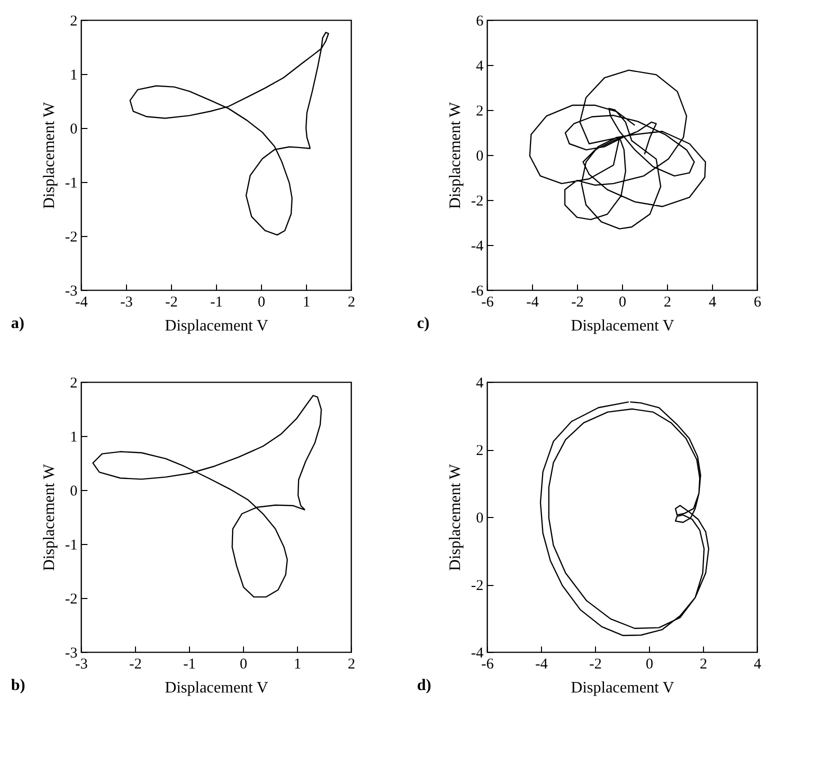 This screenshot has height=762, width=820. Describe the element at coordinates (480, 22) in the screenshot. I see `y-tick-label: 6` at that location.